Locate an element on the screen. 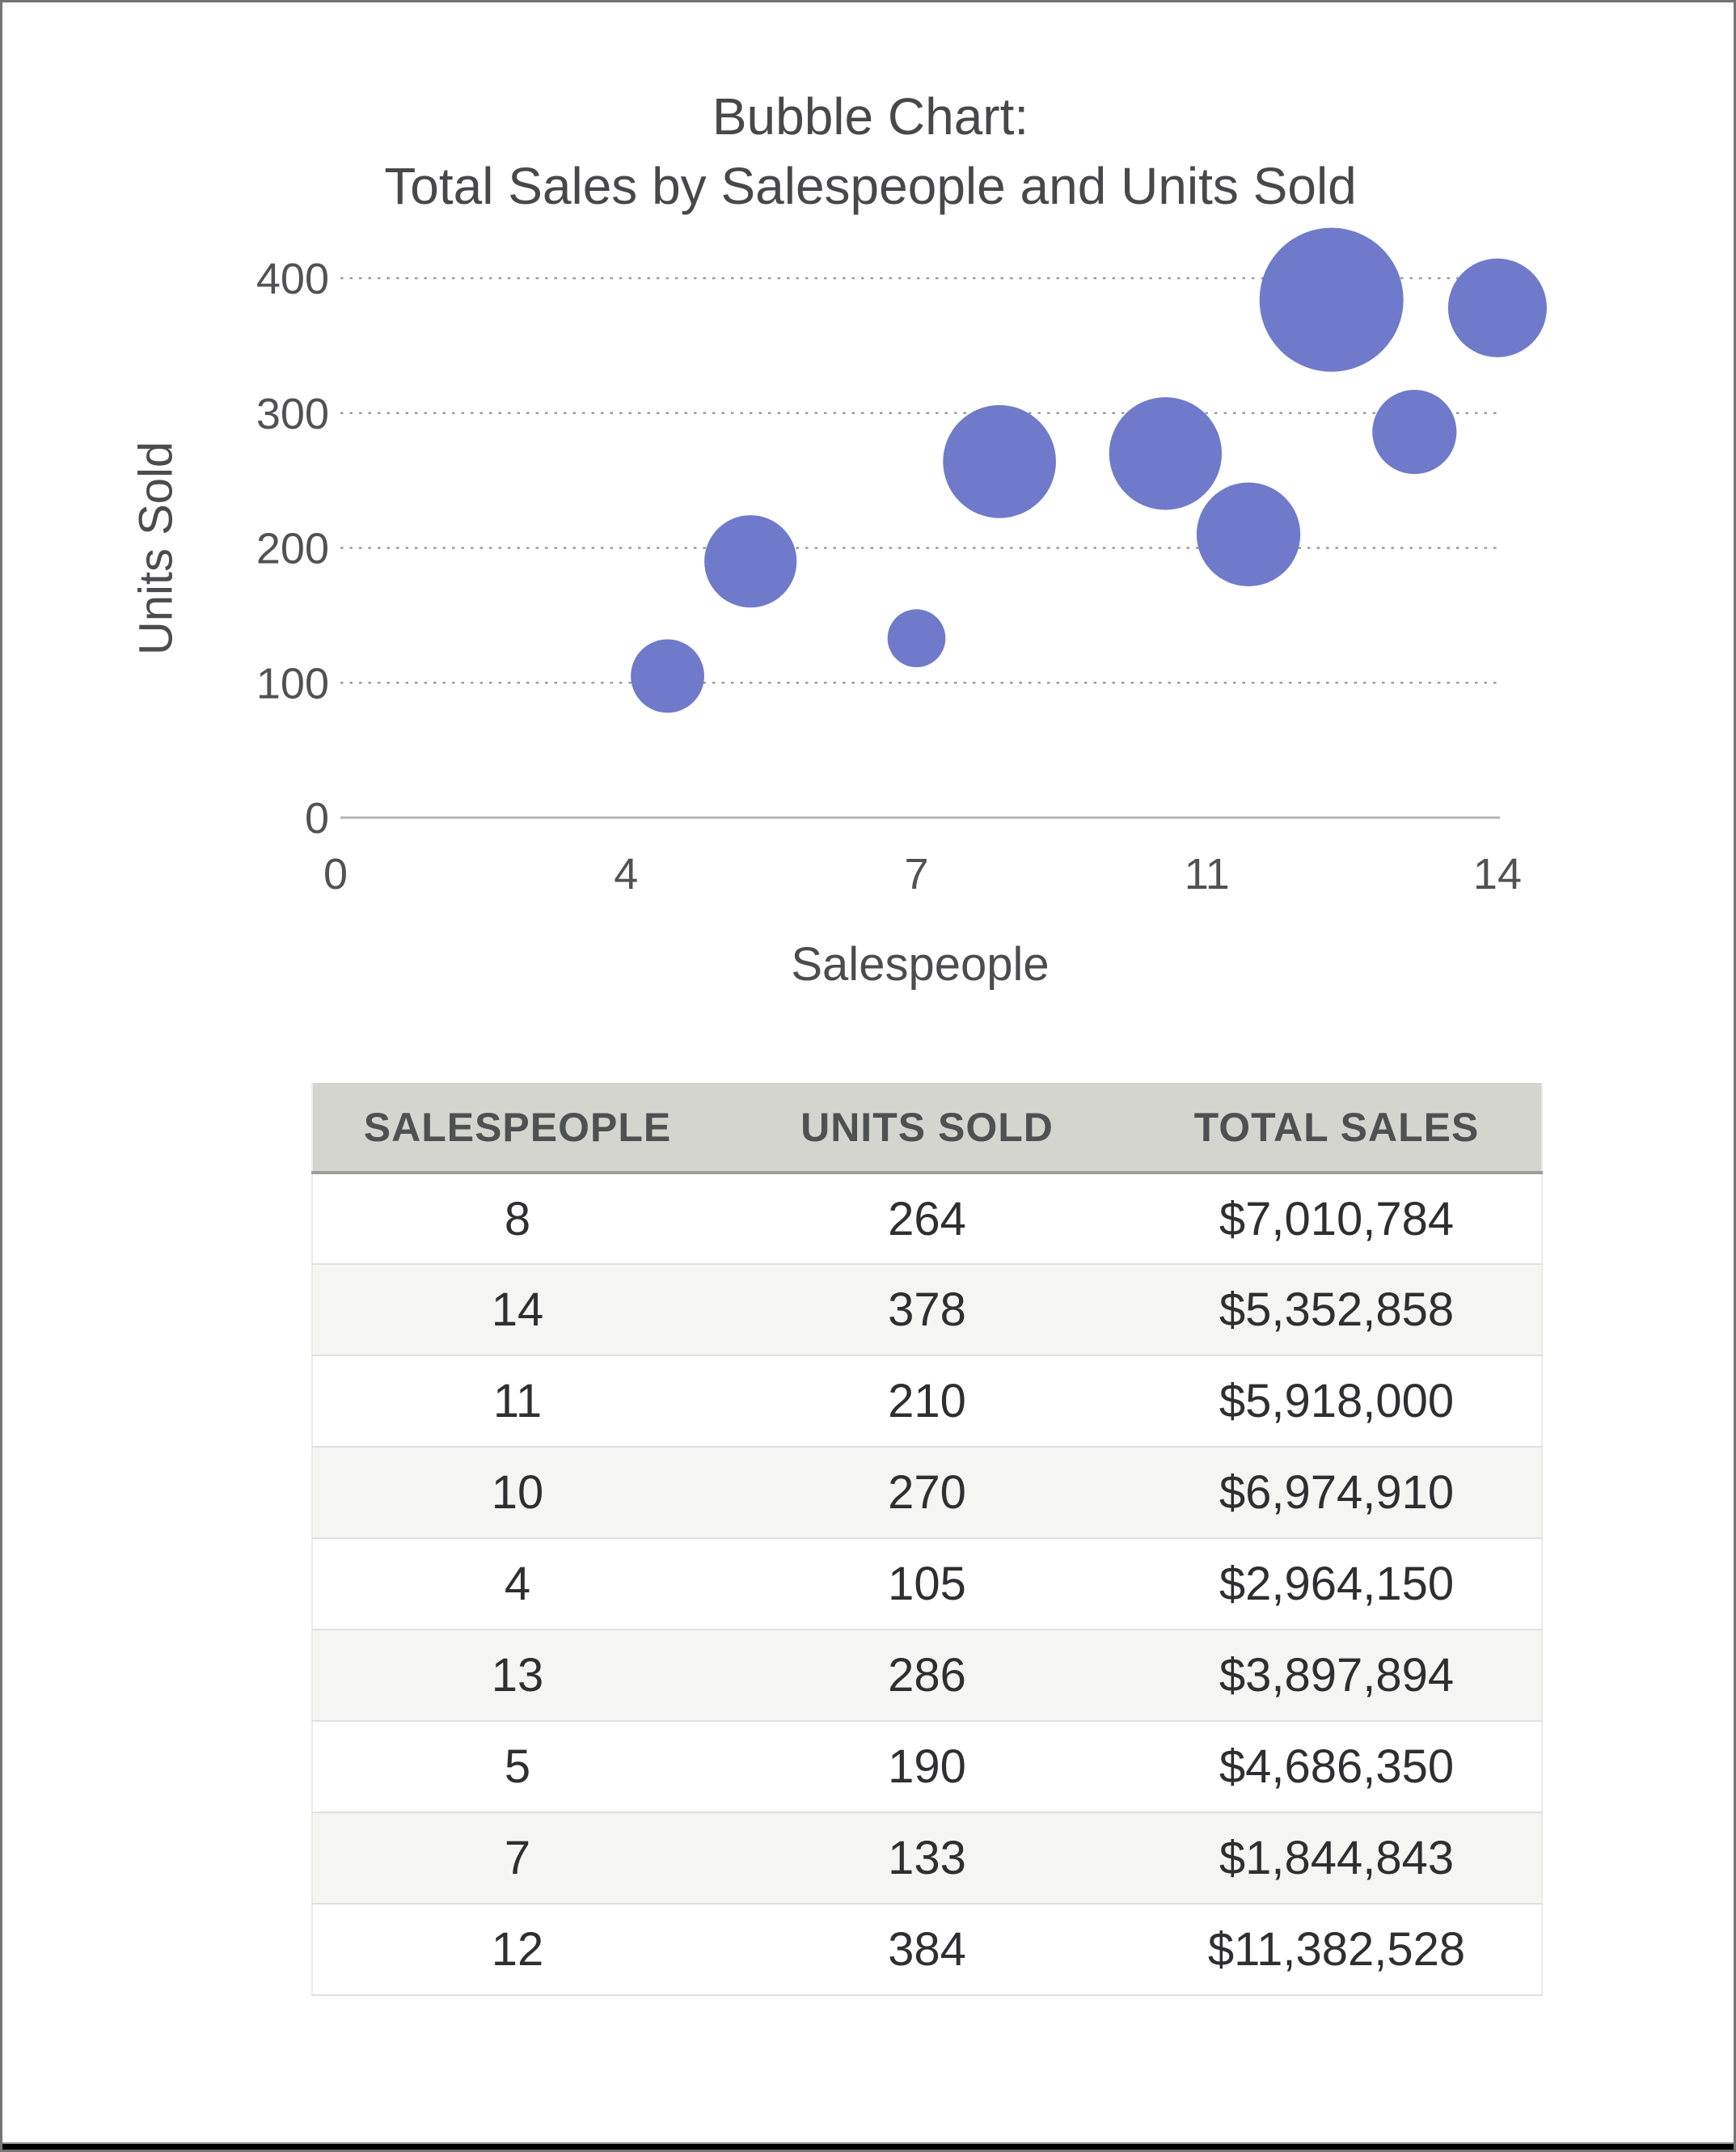  table-cell: 7 is located at coordinates (517, 1858).